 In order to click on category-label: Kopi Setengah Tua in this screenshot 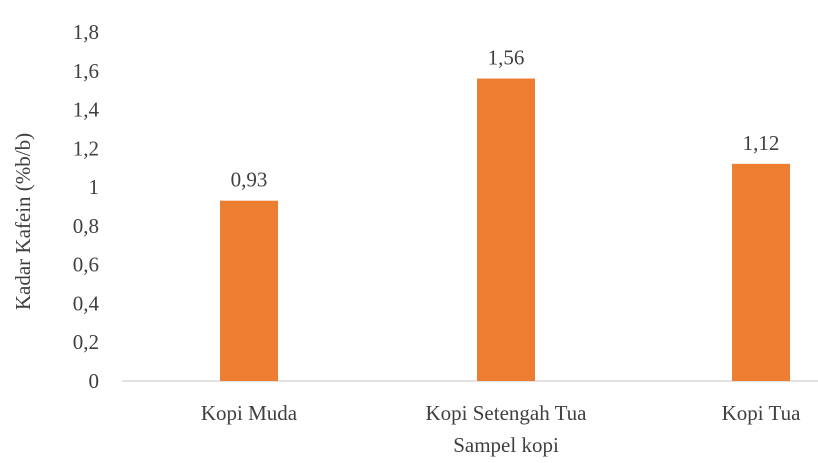, I will do `click(506, 413)`.